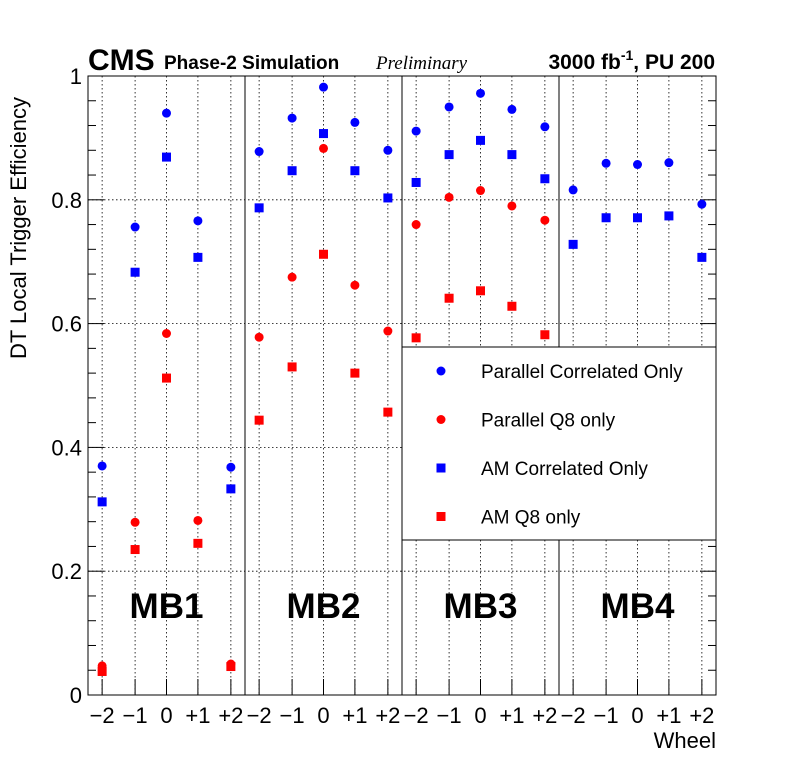 The height and width of the screenshot is (772, 796). What do you see at coordinates (167, 606) in the screenshot?
I see `station-label-mb1: MB1` at bounding box center [167, 606].